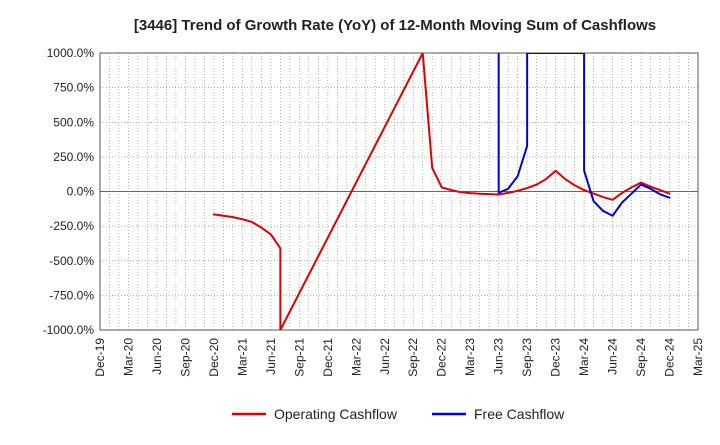  I want to click on y-tick-label: 0.0%, so click(81, 192).